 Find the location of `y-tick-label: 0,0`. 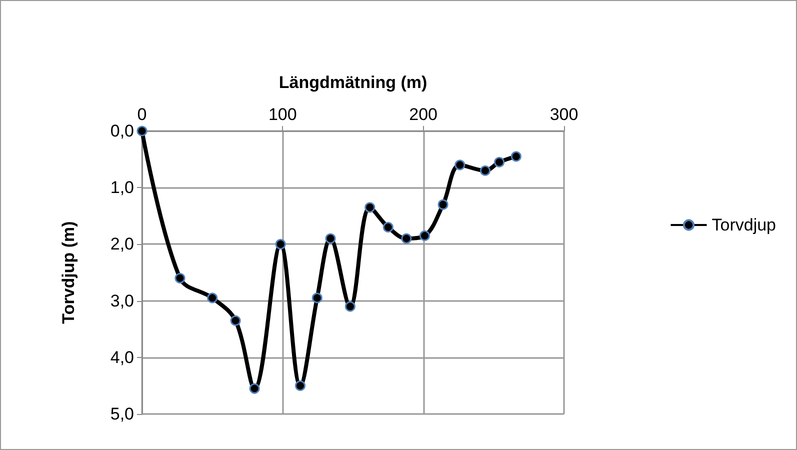

y-tick-label: 0,0 is located at coordinates (122, 131).